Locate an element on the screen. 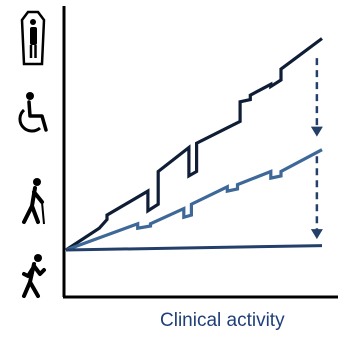  walking-person-icon is located at coordinates (34, 275).